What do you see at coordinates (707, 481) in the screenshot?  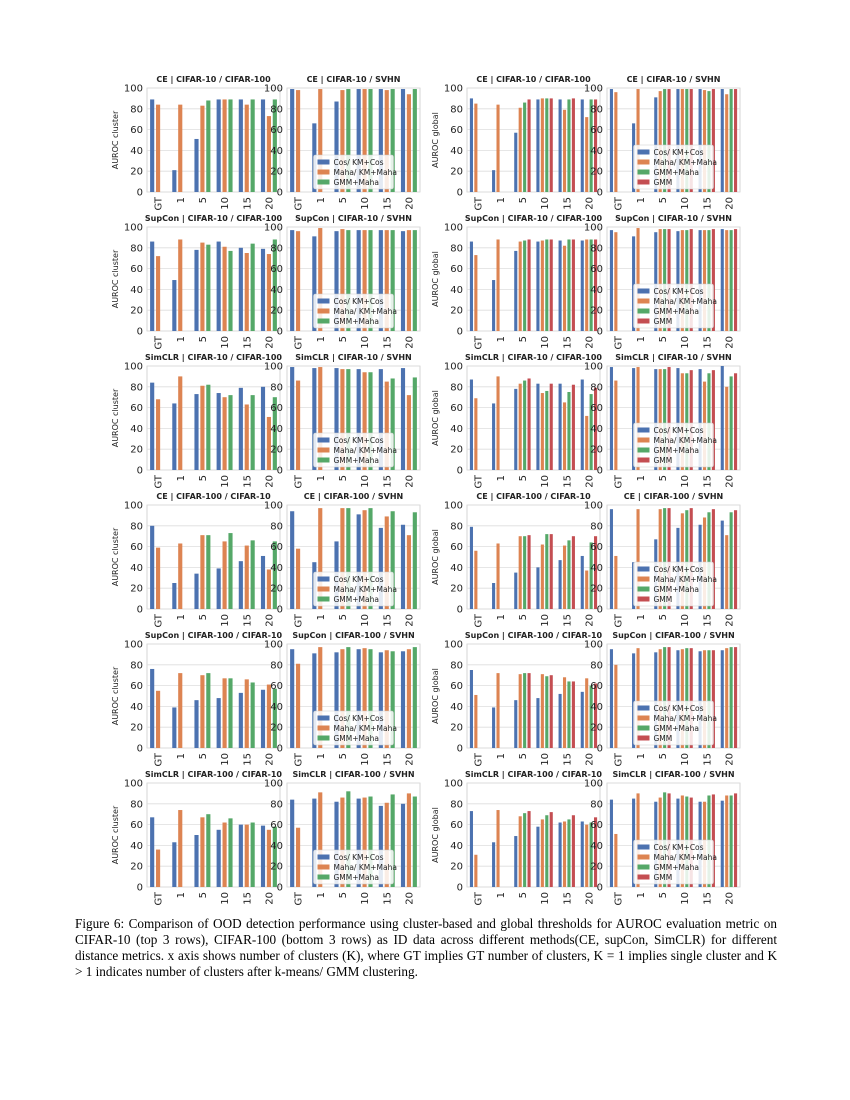 I see `x-tick-label: 15` at bounding box center [707, 481].